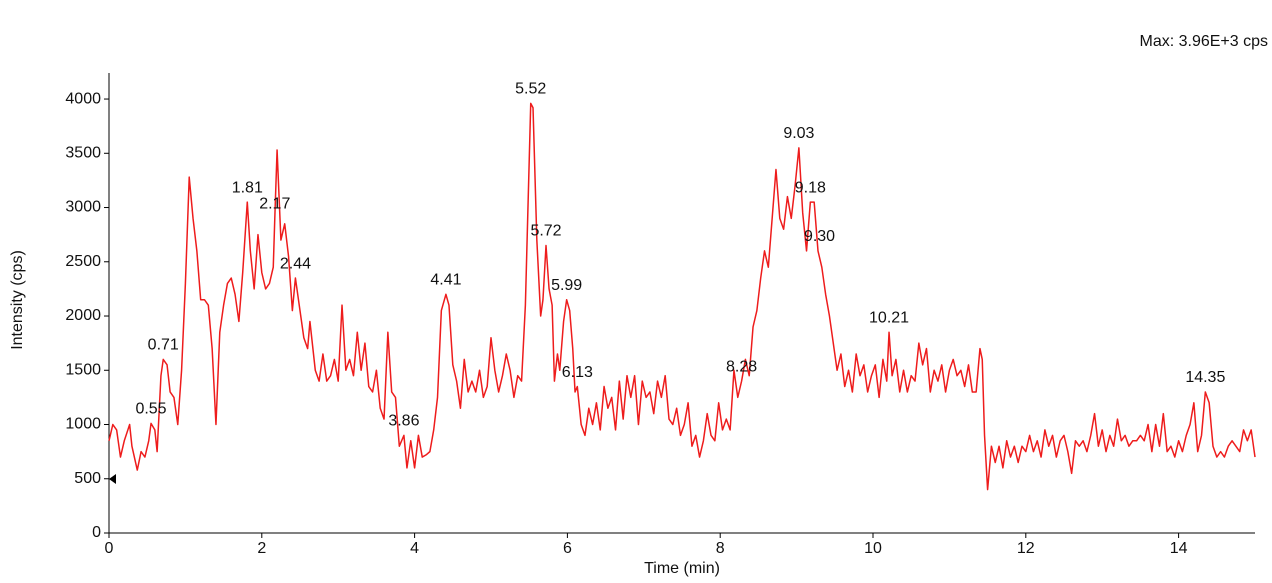 The width and height of the screenshot is (1272, 583). I want to click on x-tick-label: 10, so click(873, 548).